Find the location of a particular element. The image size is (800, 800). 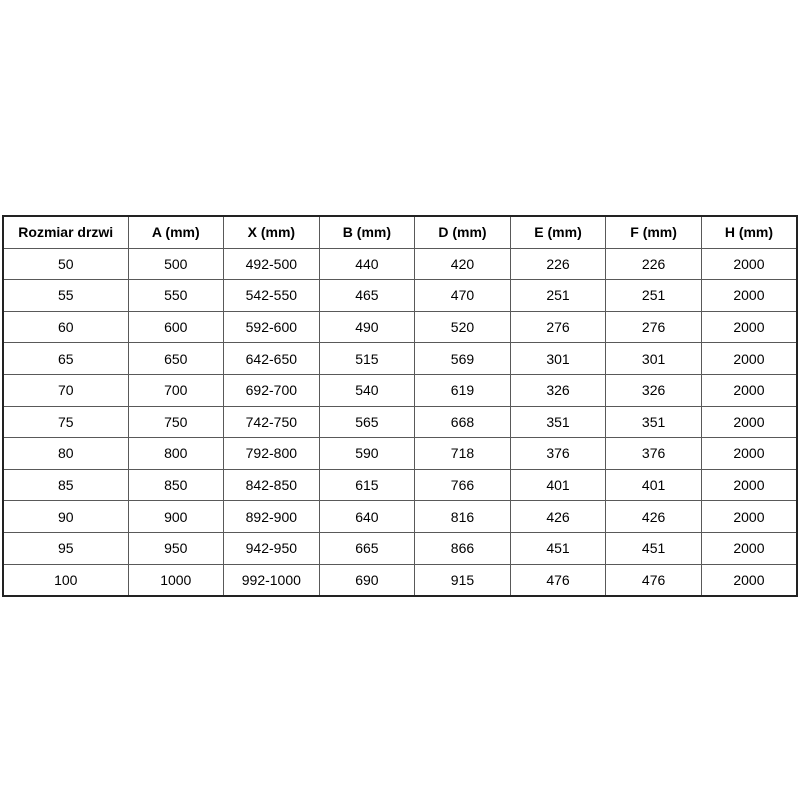

table-cell: 750 is located at coordinates (176, 422).